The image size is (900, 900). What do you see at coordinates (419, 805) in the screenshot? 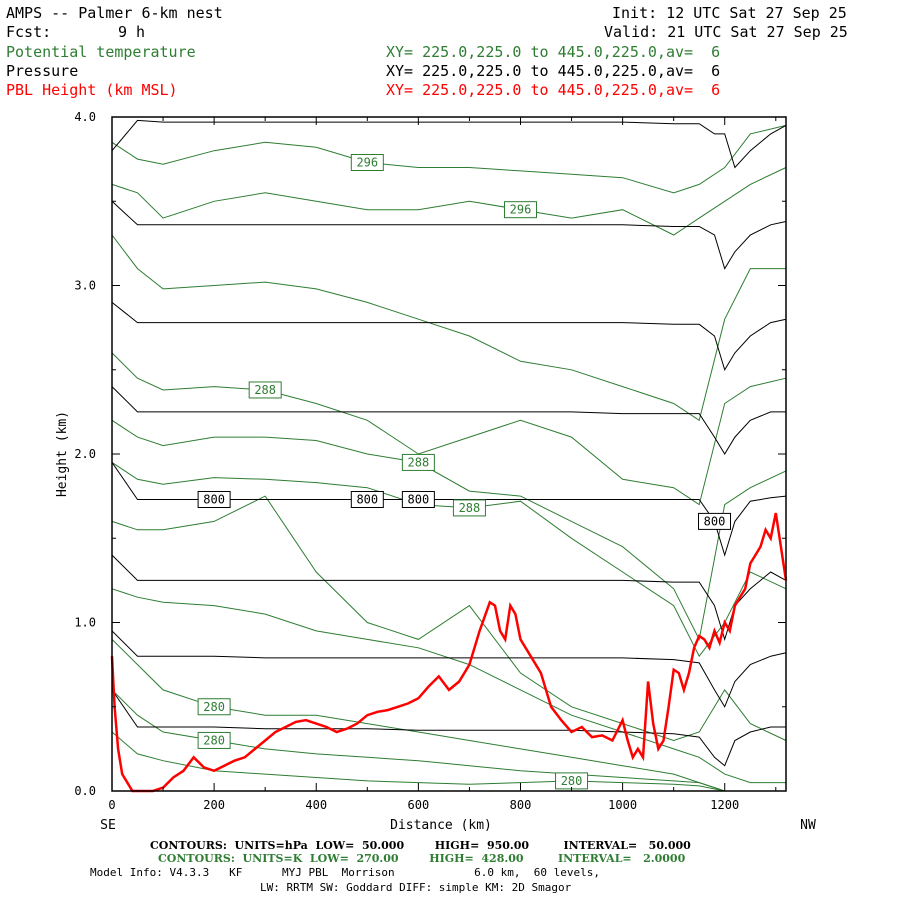
I see `x-tick-label: 600` at bounding box center [419, 805].